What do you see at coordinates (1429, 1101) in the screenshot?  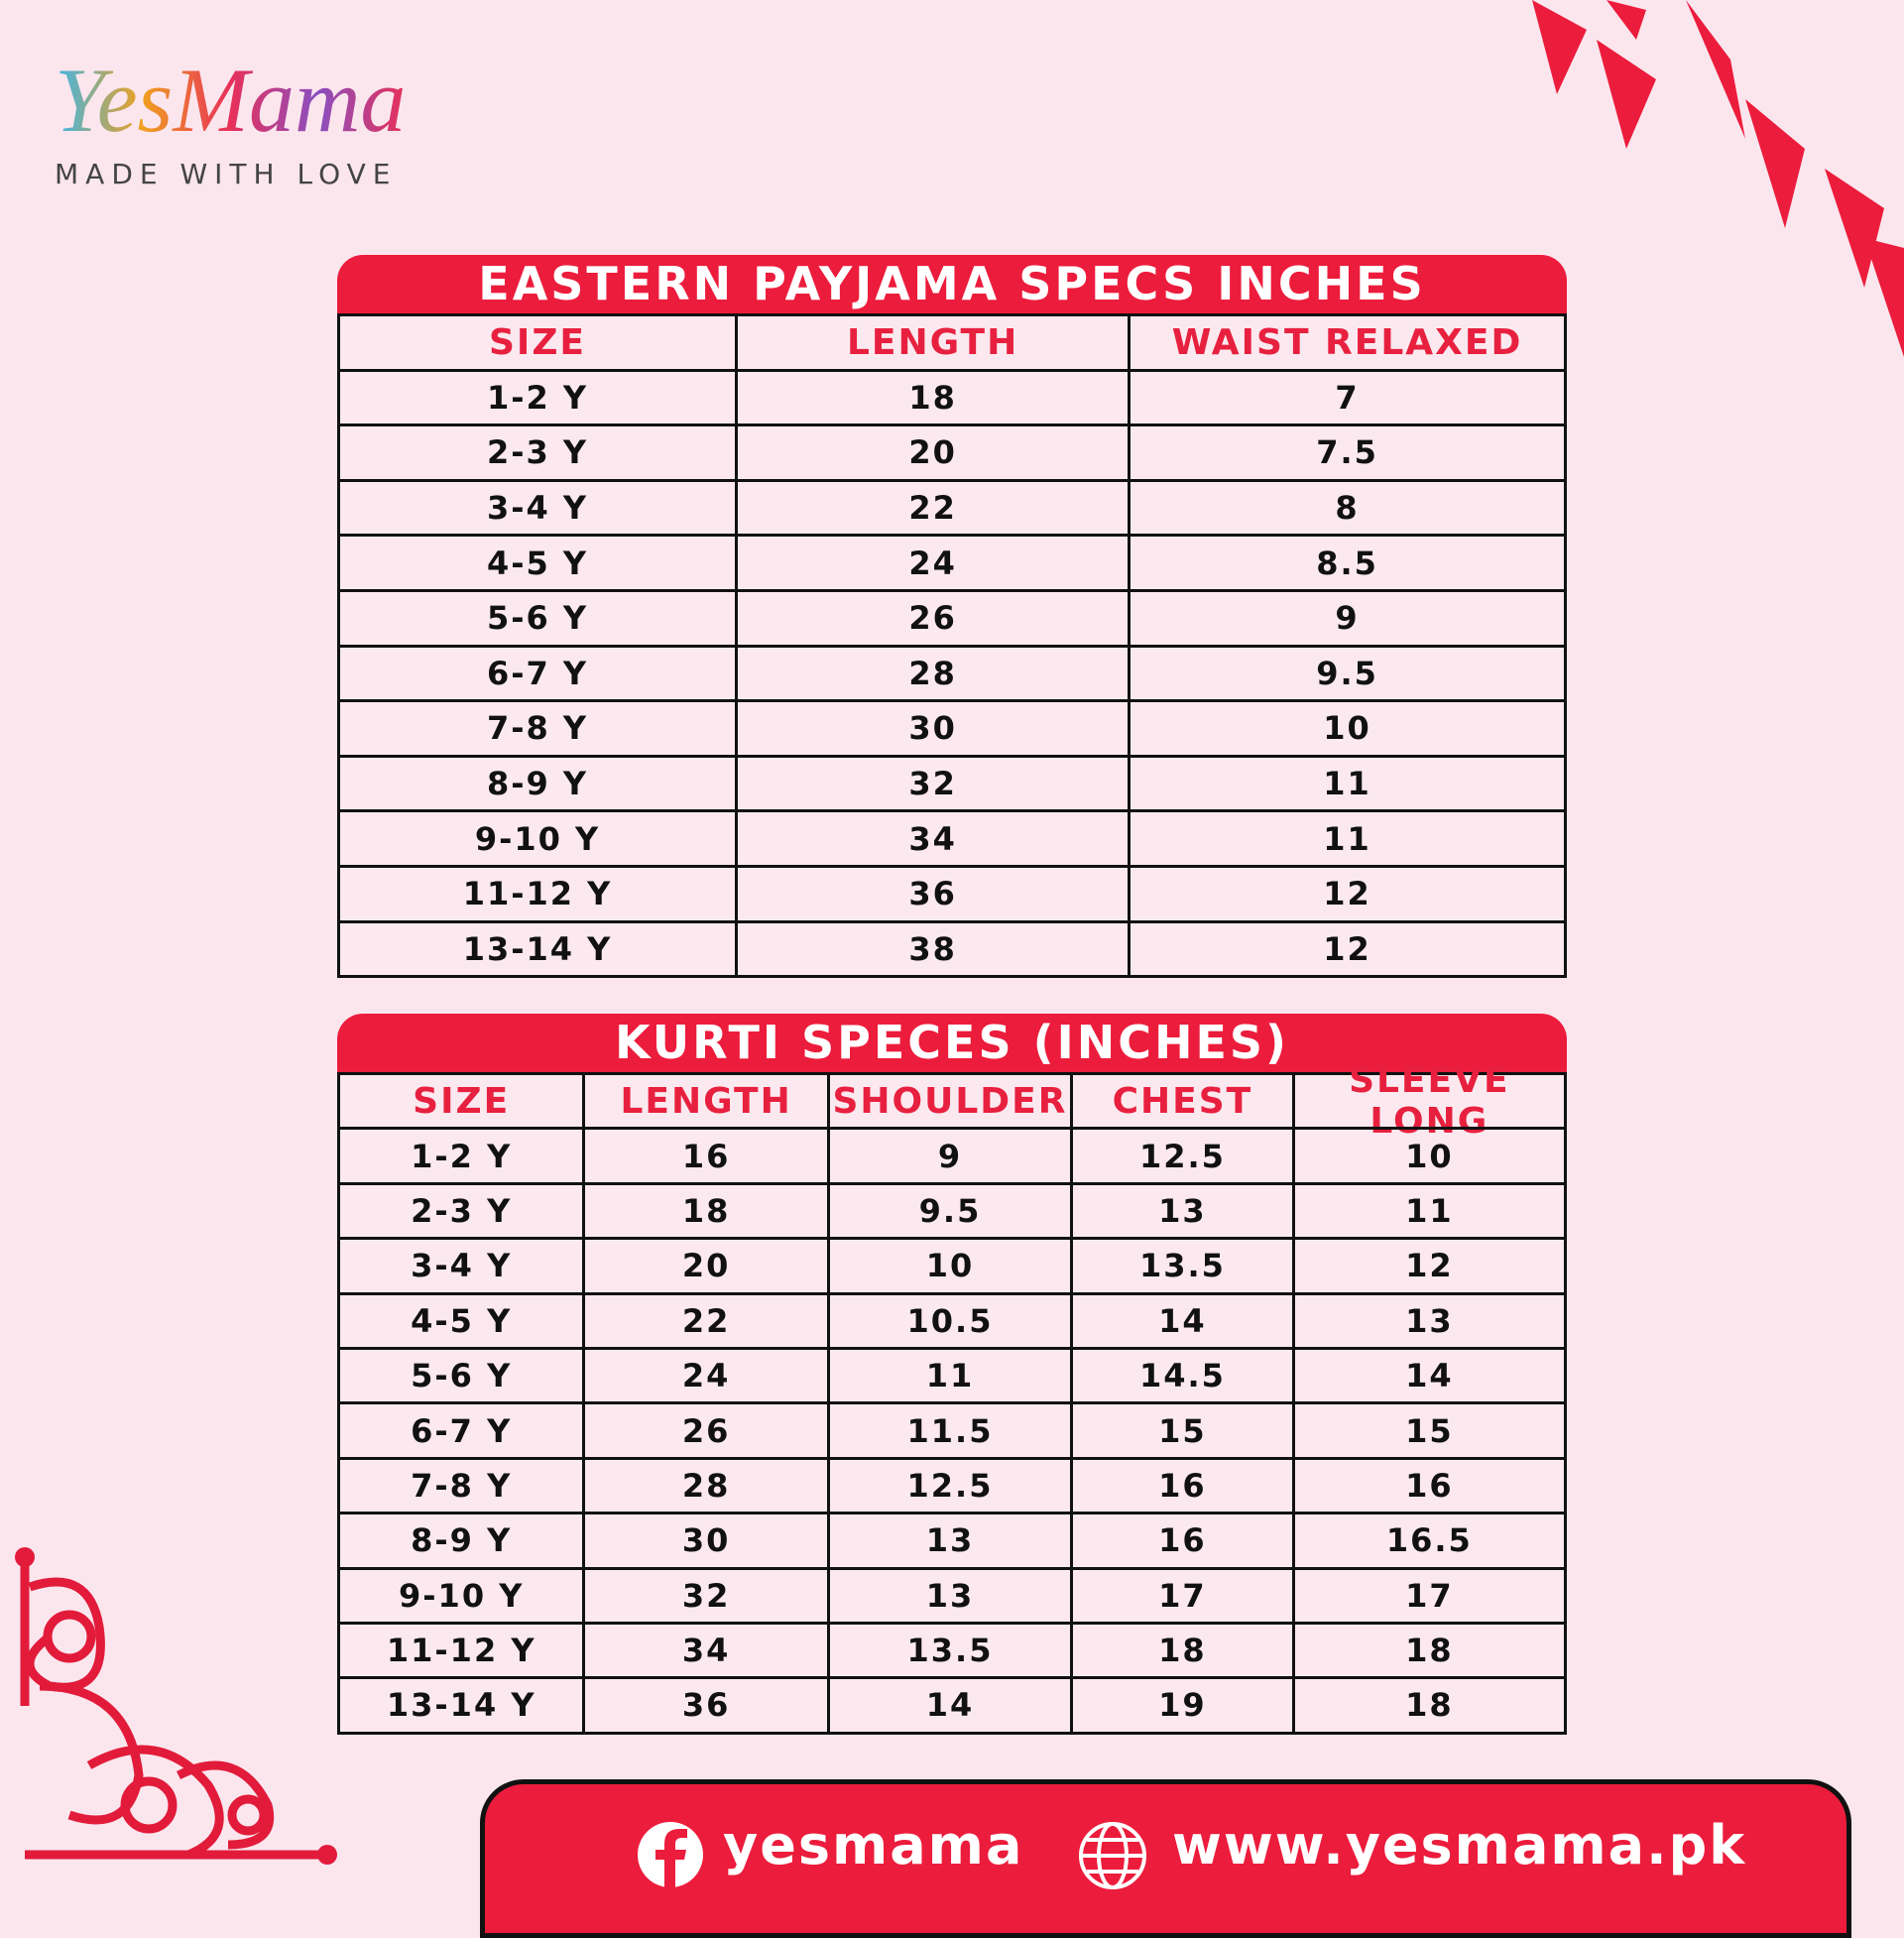 I see `column-header: SLEEVE LONG` at bounding box center [1429, 1101].